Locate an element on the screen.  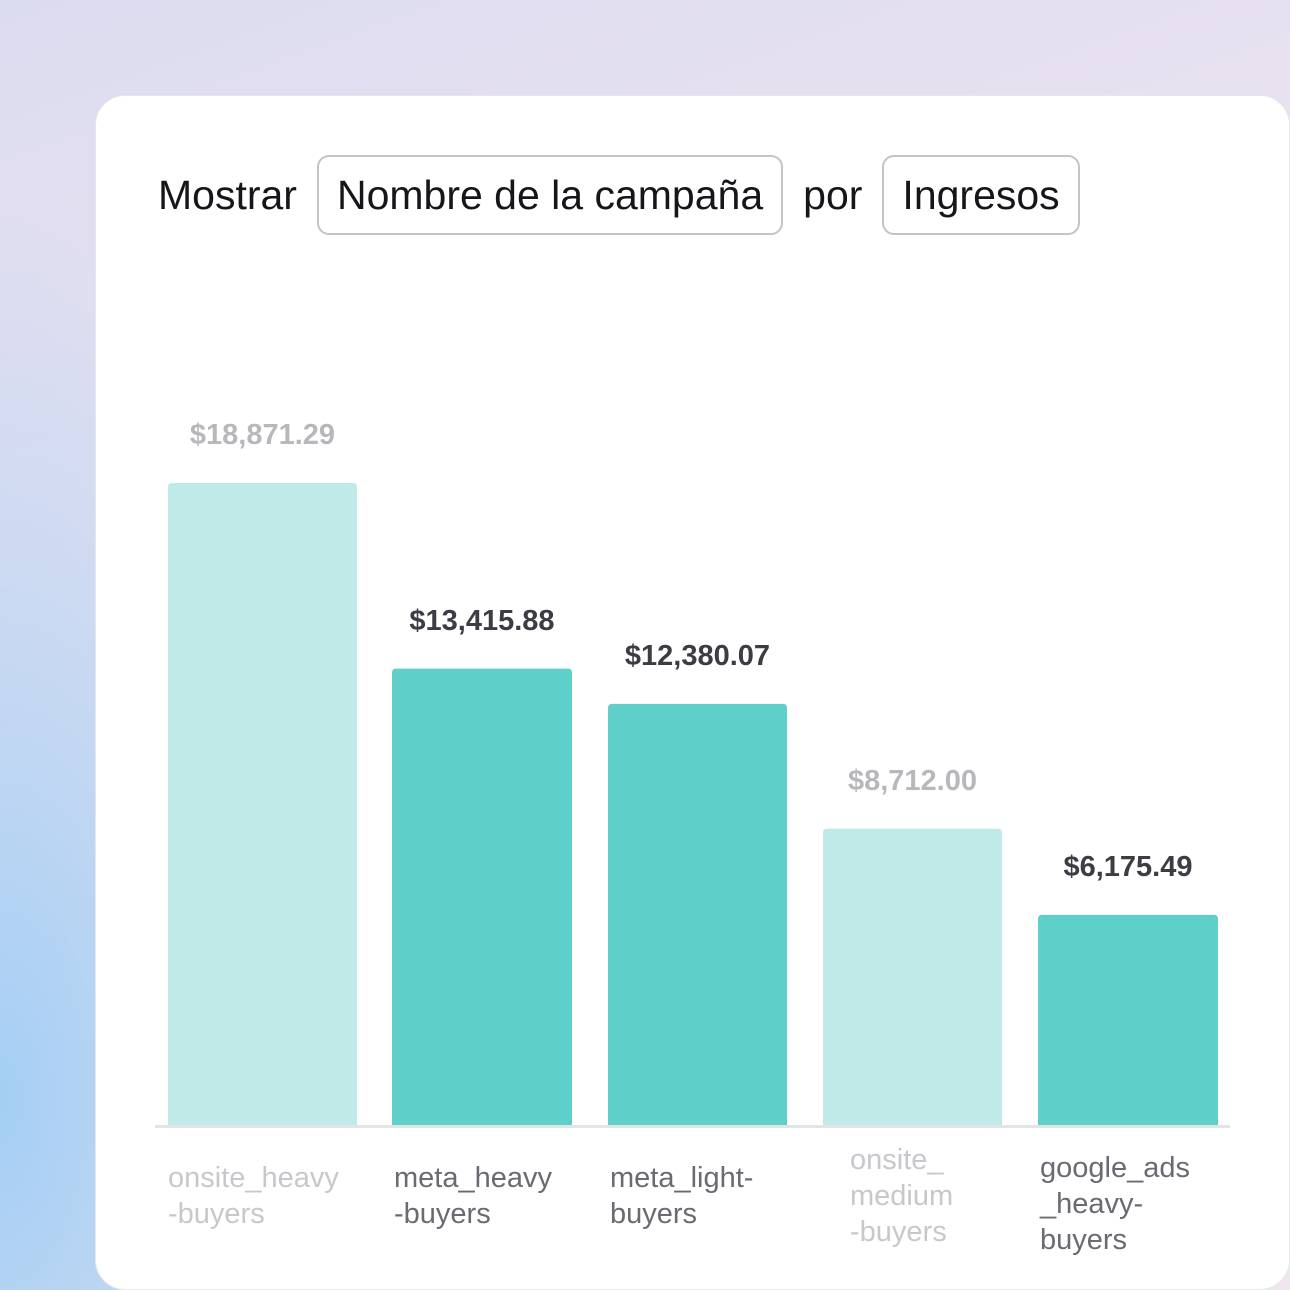
show-label: Mostrar is located at coordinates (227, 194).